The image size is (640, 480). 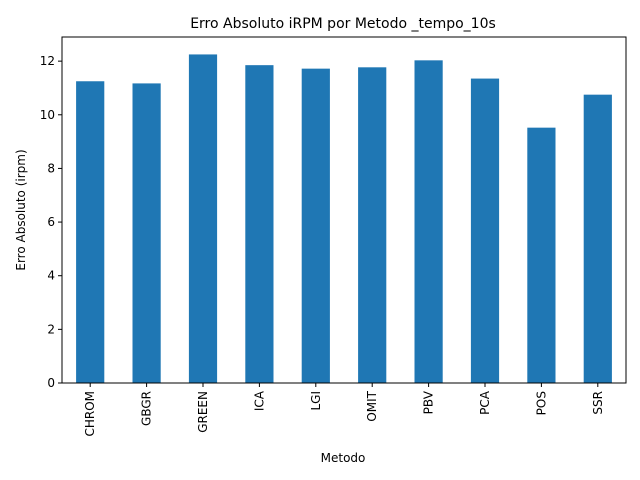 I want to click on x-tick-label: SSR, so click(x=598, y=403).